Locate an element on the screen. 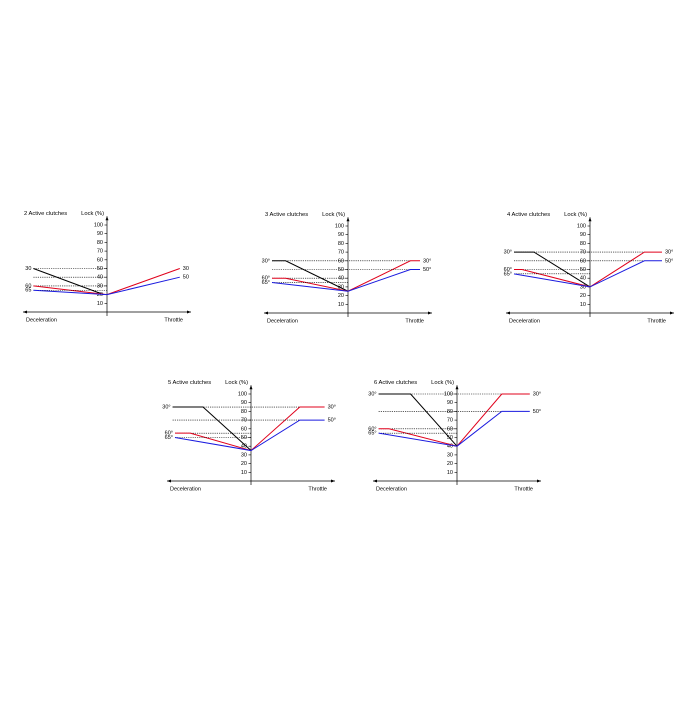 This screenshot has width=700, height=705. chart-title: 2 Active clutches is located at coordinates (45, 214).